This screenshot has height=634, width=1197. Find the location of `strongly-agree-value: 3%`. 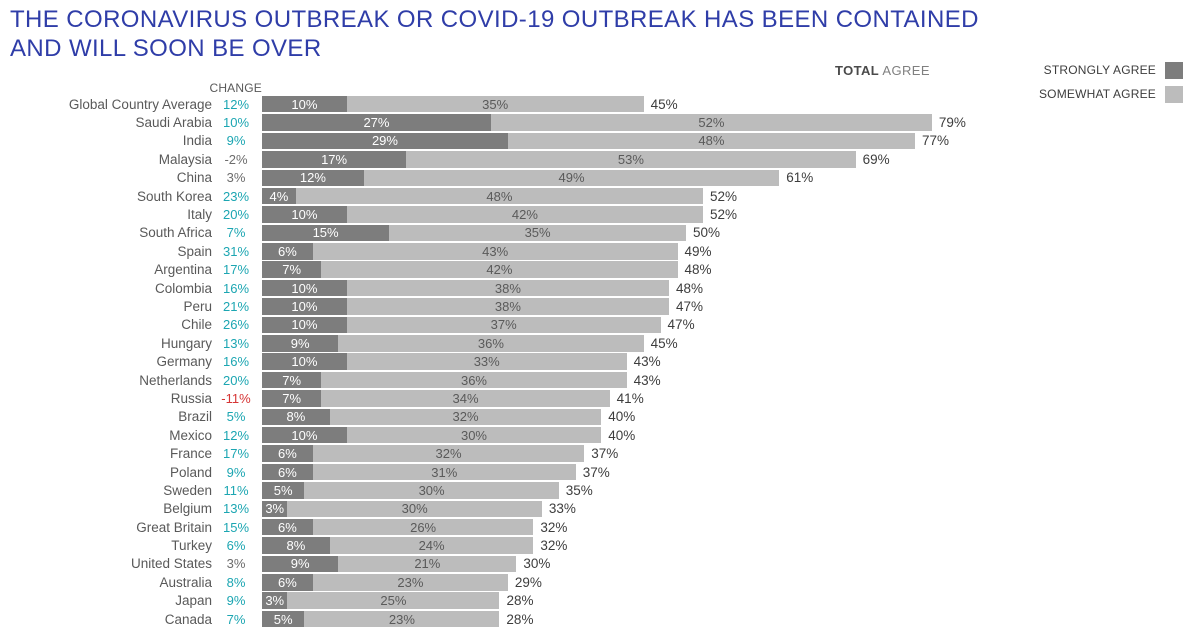

strongly-agree-value: 3% is located at coordinates (275, 601).